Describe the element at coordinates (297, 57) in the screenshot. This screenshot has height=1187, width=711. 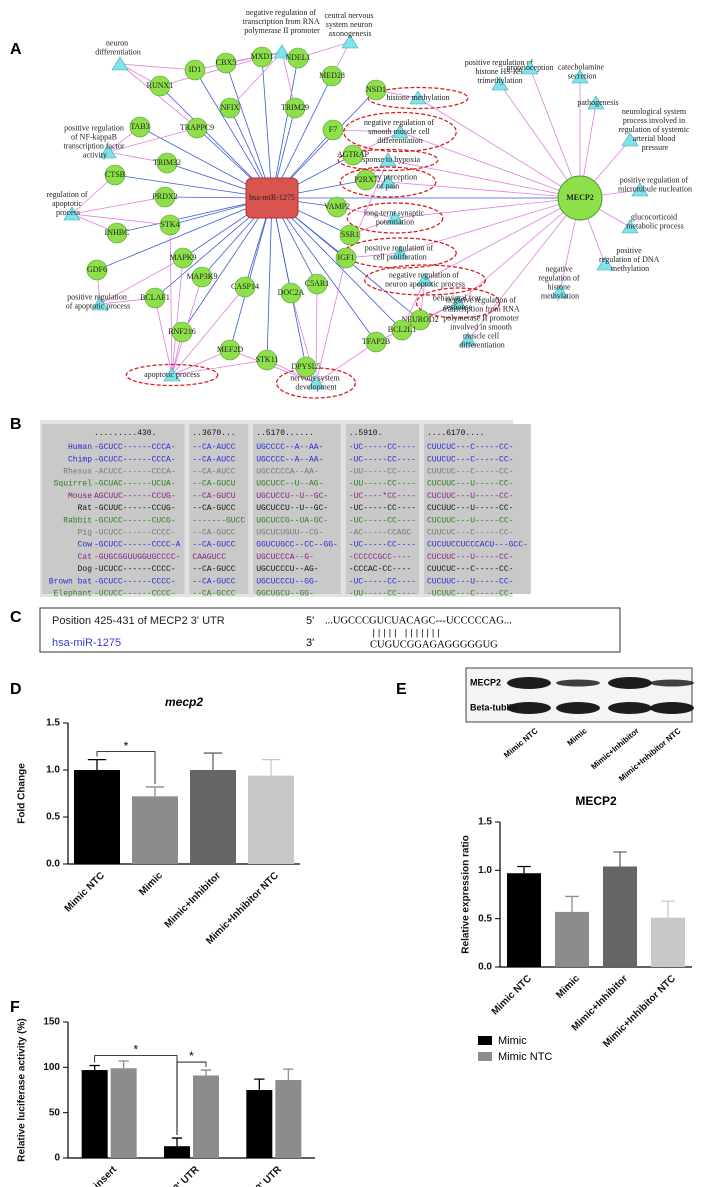
I see `gene-label: NDEL1` at that location.